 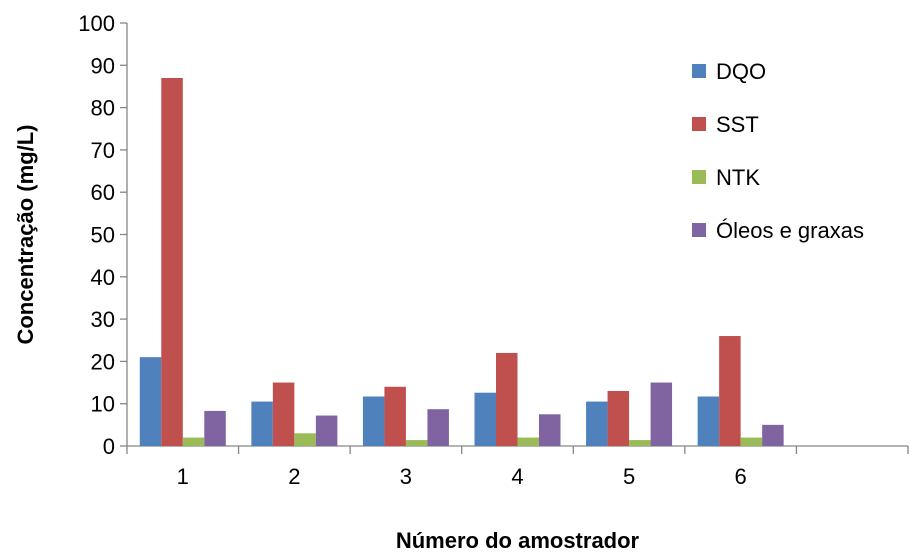 What do you see at coordinates (629, 476) in the screenshot?
I see `x-tick-label: 5` at bounding box center [629, 476].